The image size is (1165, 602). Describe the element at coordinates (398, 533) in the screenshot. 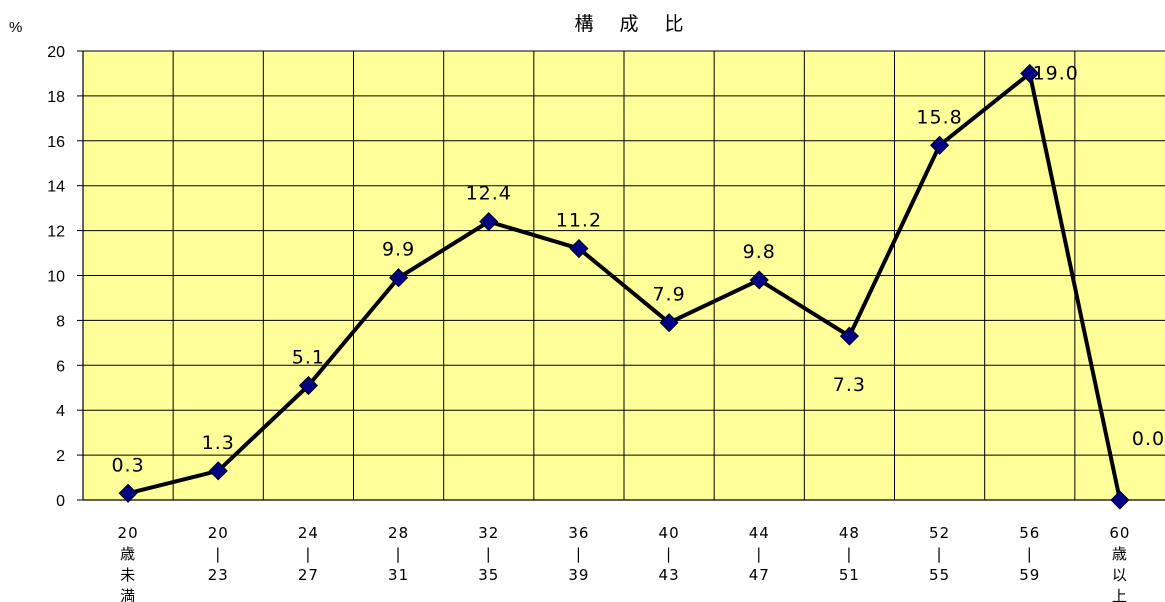

I see `x-tick-label-line: 28` at that location.